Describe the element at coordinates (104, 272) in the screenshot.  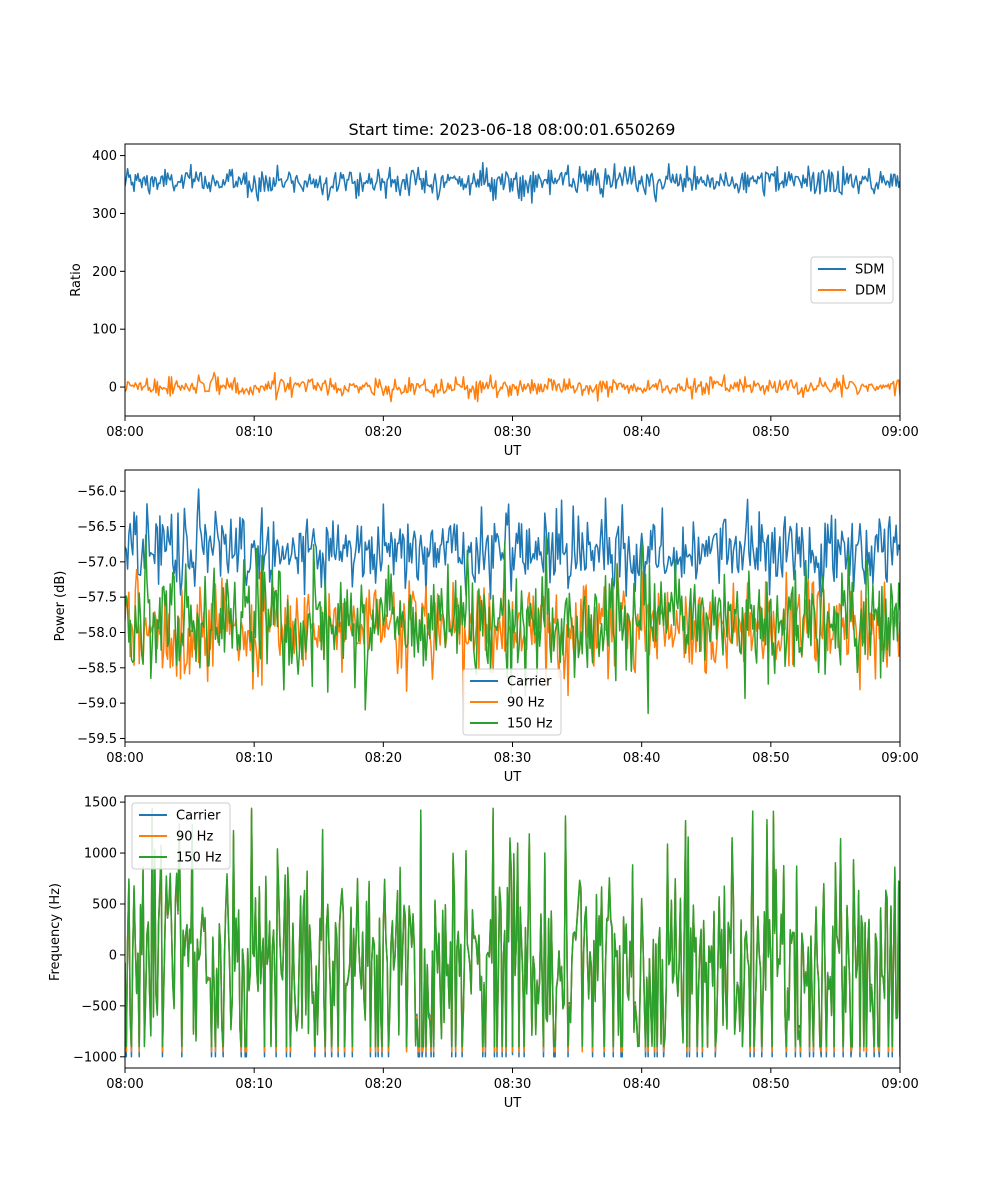
I see `y-tick-label: 200` at that location.